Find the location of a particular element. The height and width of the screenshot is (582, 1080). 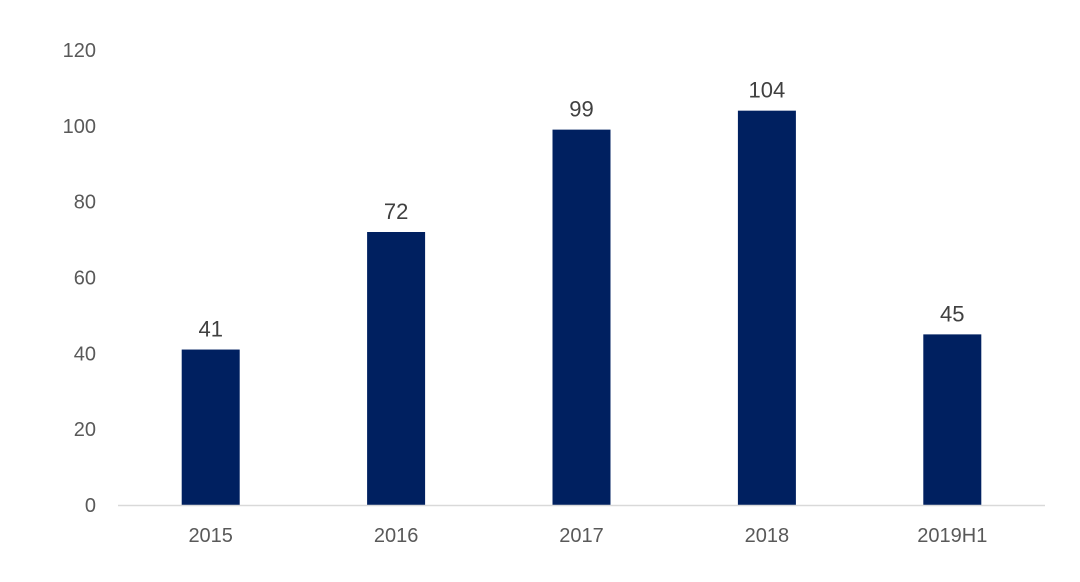

x-tick-label: 2018 is located at coordinates (767, 536).